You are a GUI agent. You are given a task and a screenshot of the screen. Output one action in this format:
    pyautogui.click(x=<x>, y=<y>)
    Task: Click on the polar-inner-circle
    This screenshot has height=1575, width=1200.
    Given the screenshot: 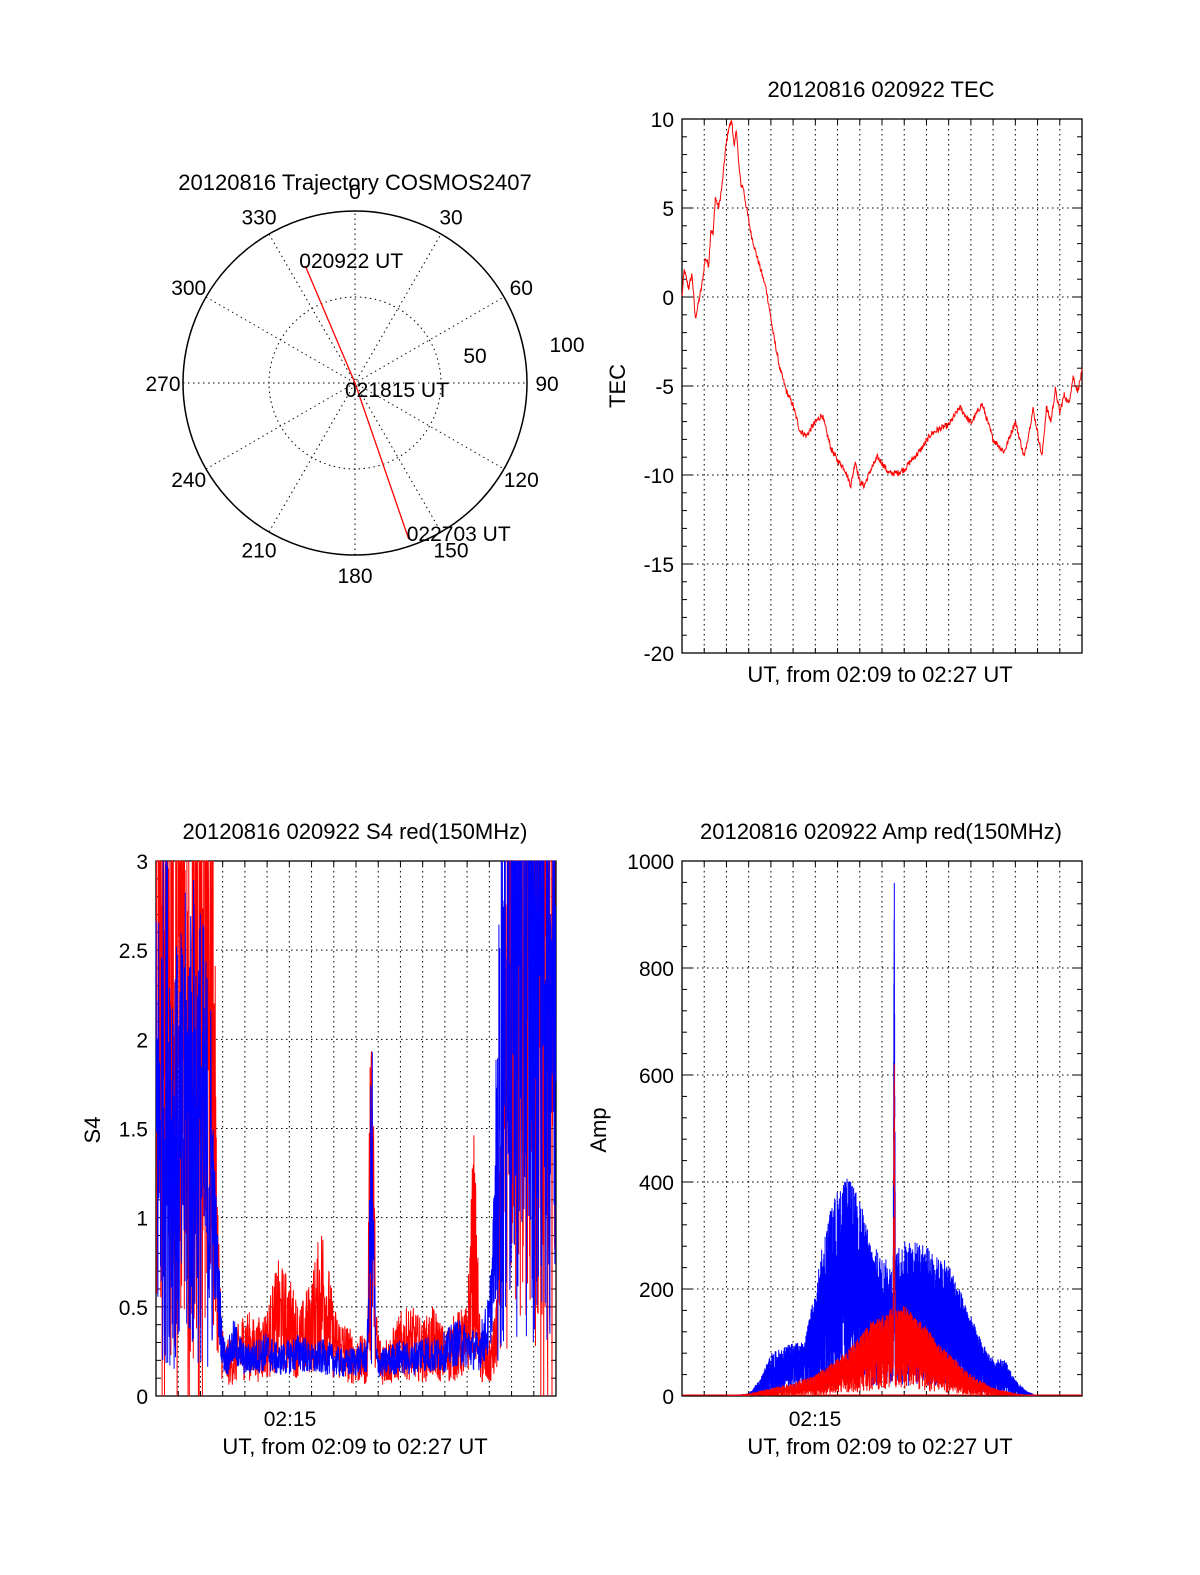 What is the action you would take?
    pyautogui.click(x=355, y=383)
    